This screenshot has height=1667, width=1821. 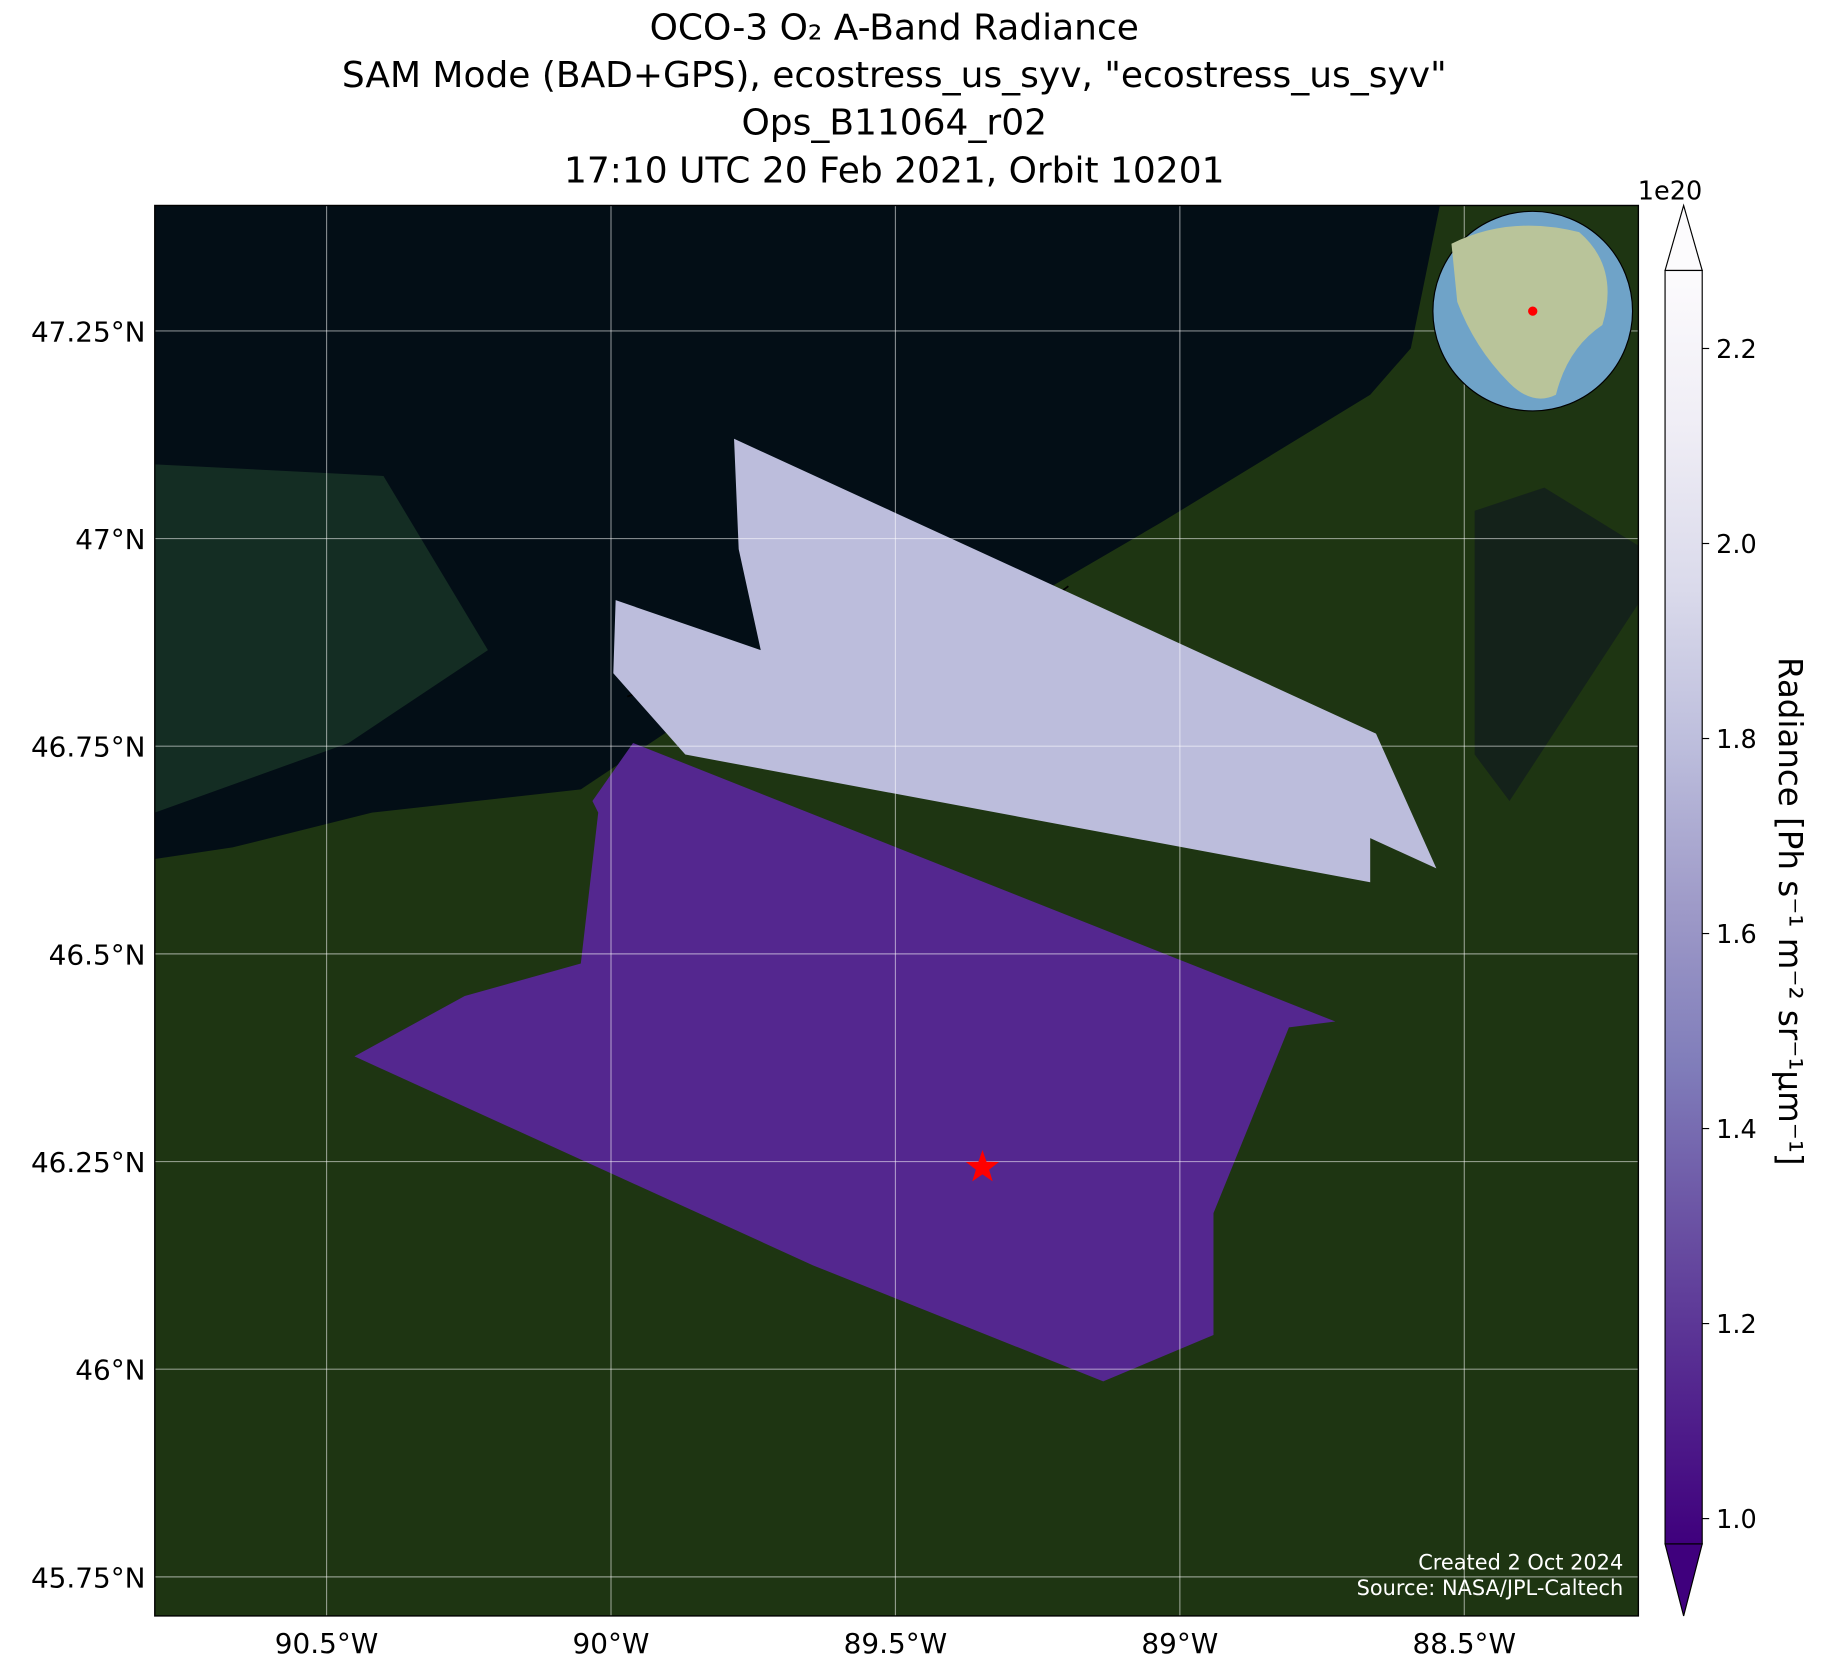 I want to click on x-tick-label: 90.5°W, so click(x=327, y=1643).